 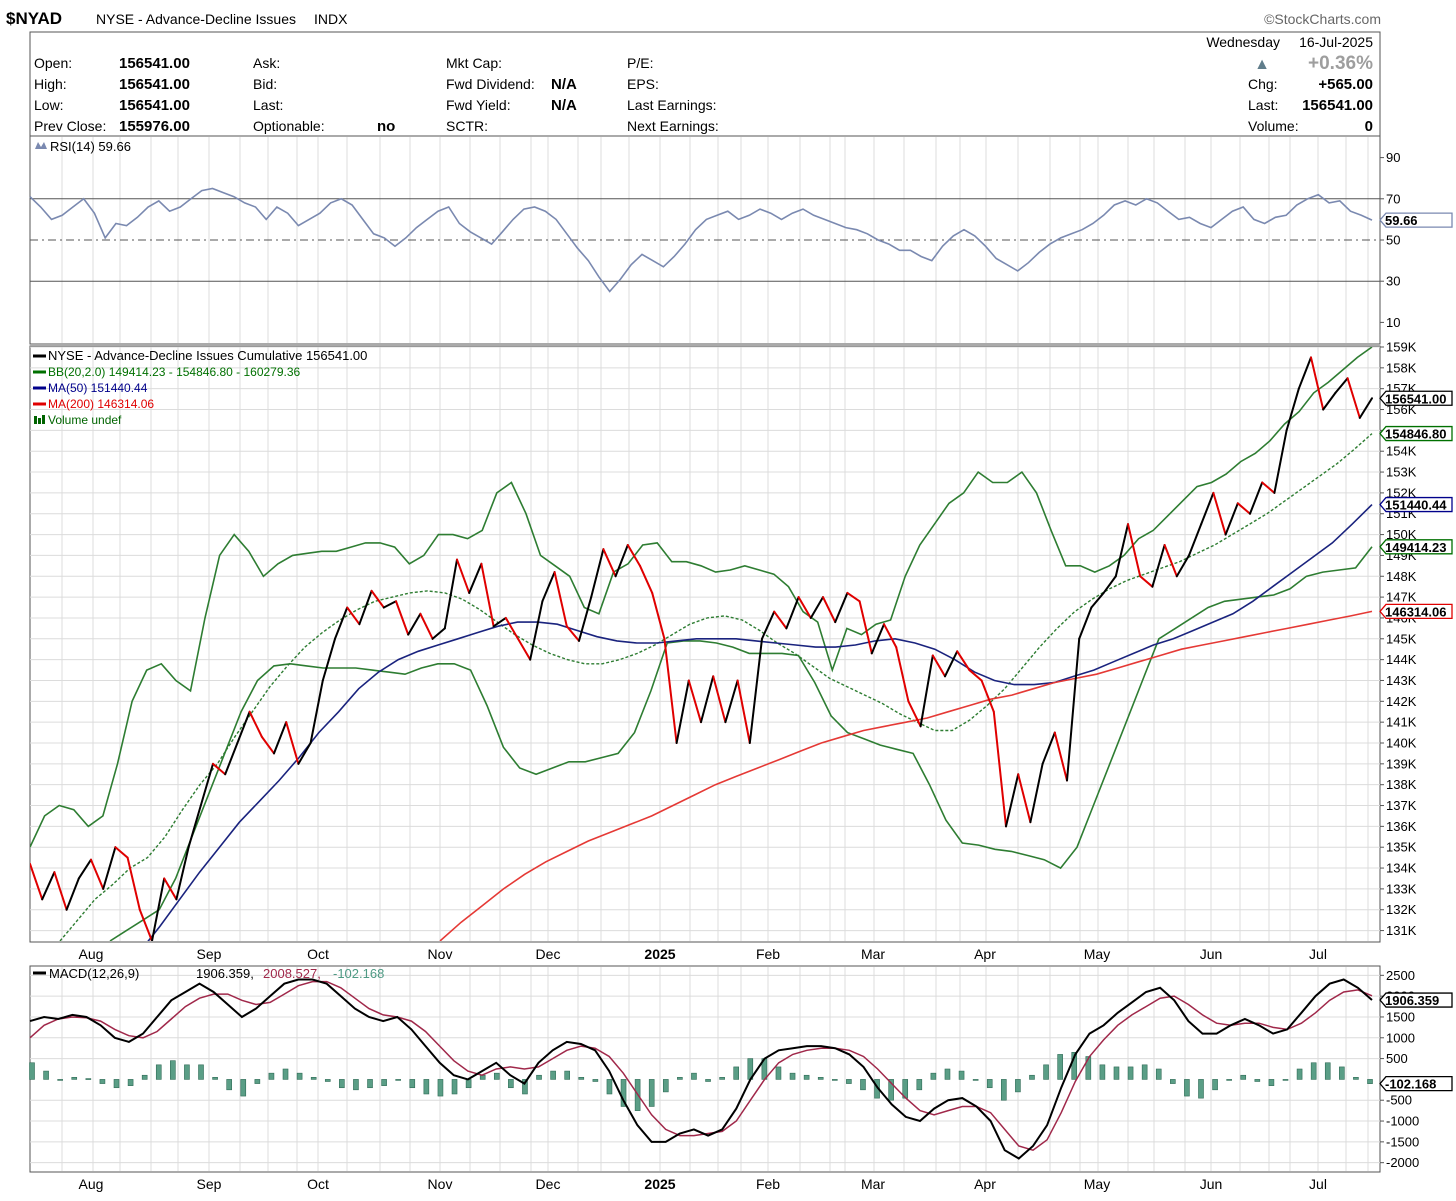 I want to click on y-tick-label: 132K, so click(x=1401, y=909).